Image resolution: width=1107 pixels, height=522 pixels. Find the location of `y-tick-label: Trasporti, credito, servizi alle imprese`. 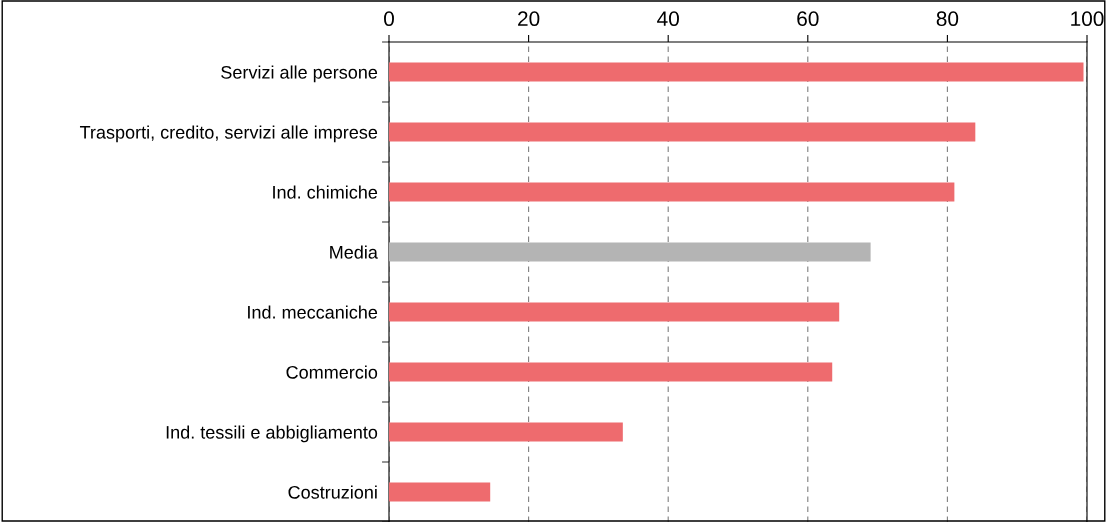

y-tick-label: Trasporti, credito, servizi alle imprese is located at coordinates (228, 134).